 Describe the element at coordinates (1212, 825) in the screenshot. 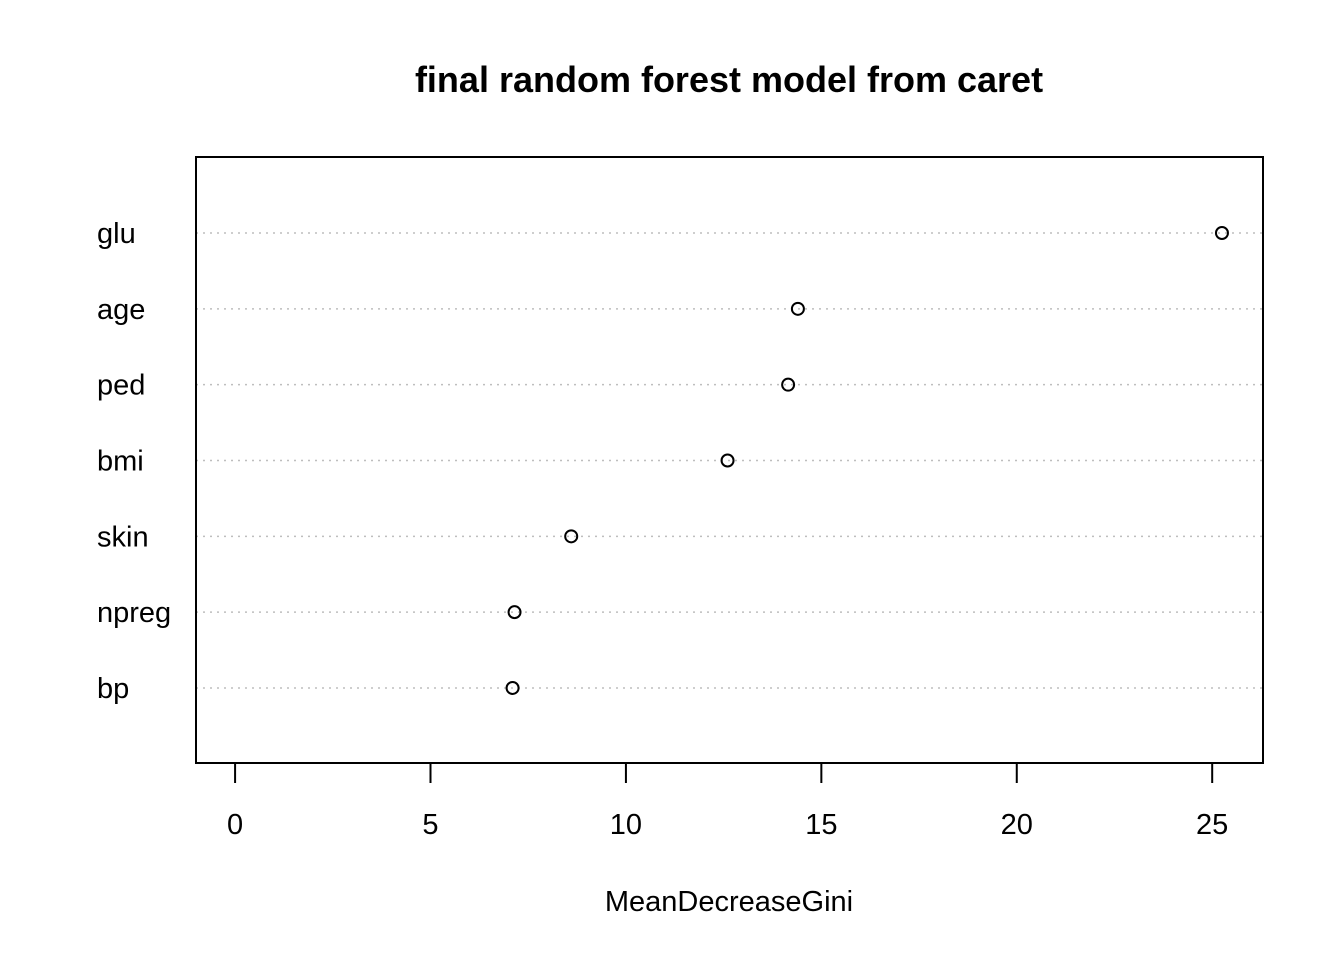

I see `x-tick-label-25: 25` at that location.